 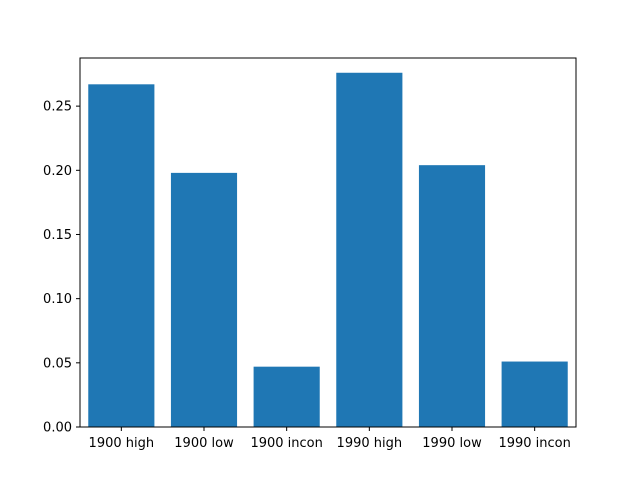 I want to click on x-tick-label: 1900 incon, so click(x=286, y=443).